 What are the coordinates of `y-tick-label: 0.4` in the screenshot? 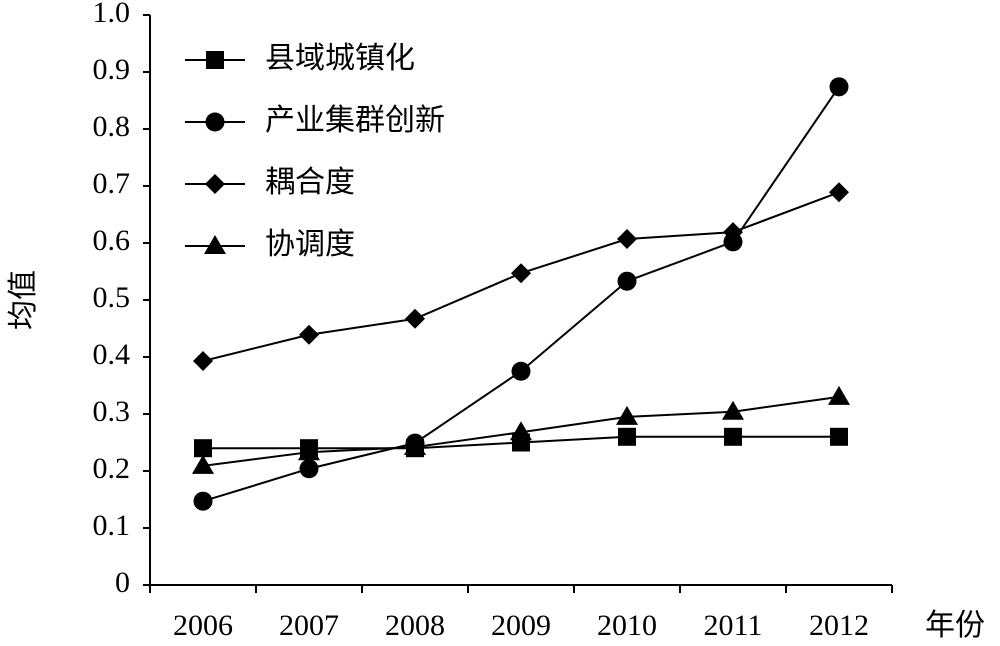 It's located at (112, 354).